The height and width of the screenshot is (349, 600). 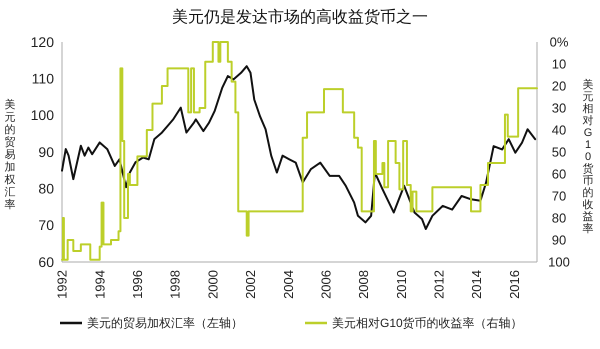 I want to click on x-tick-label: 2010, so click(x=401, y=284).